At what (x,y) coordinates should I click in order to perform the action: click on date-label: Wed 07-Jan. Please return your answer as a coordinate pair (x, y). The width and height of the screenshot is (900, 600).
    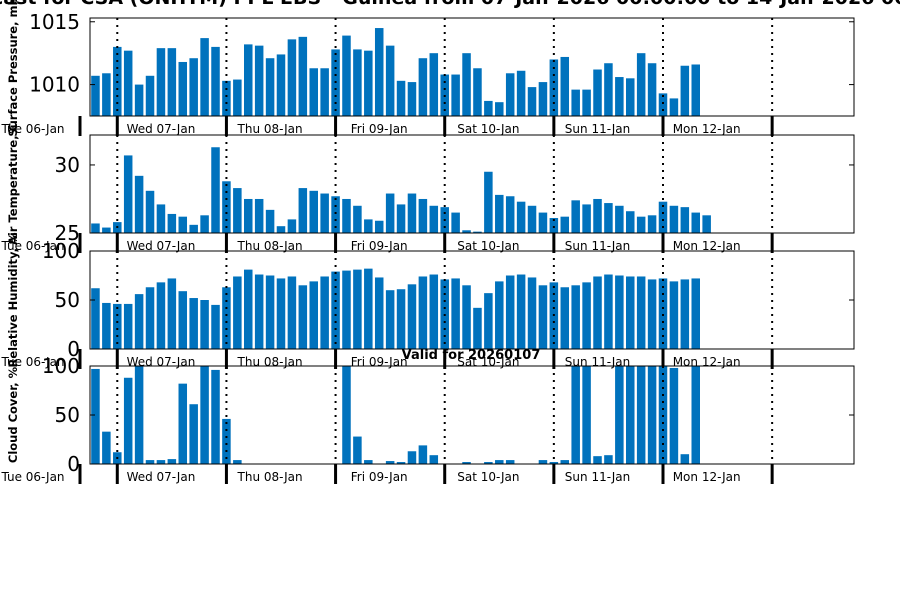
    Looking at the image, I should click on (161, 246).